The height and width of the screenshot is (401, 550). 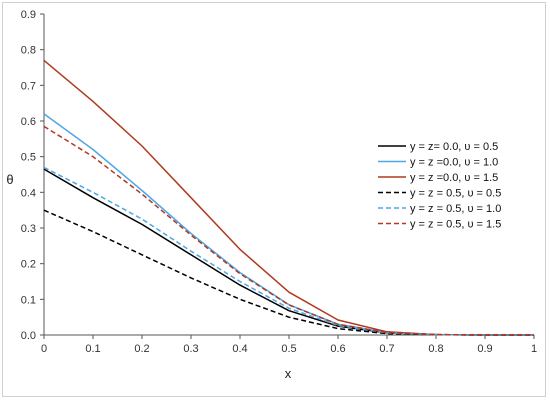 What do you see at coordinates (28, 15) in the screenshot?
I see `y-tick-label: 0.9` at bounding box center [28, 15].